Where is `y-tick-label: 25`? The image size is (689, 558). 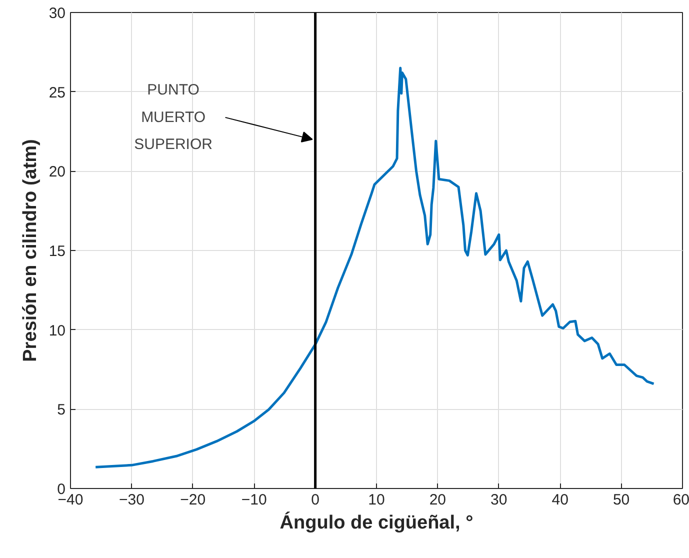
y-tick-label: 25 is located at coordinates (57, 93).